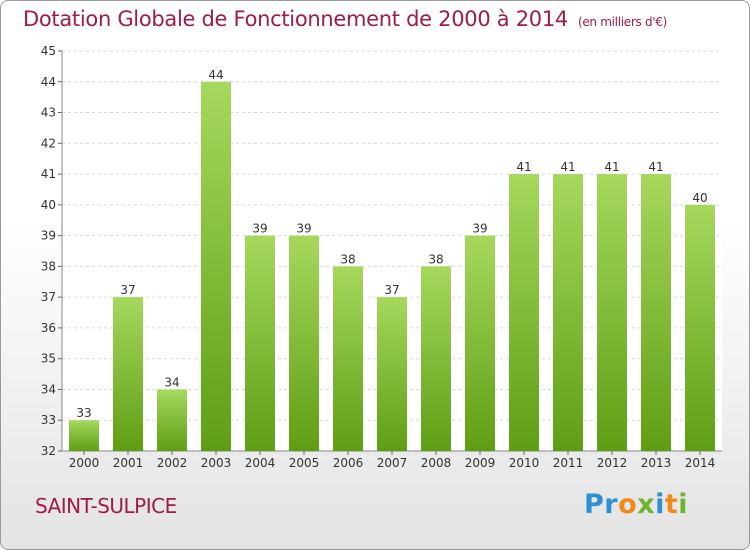  What do you see at coordinates (656, 463) in the screenshot?
I see `x-tick-label: 2013` at bounding box center [656, 463].